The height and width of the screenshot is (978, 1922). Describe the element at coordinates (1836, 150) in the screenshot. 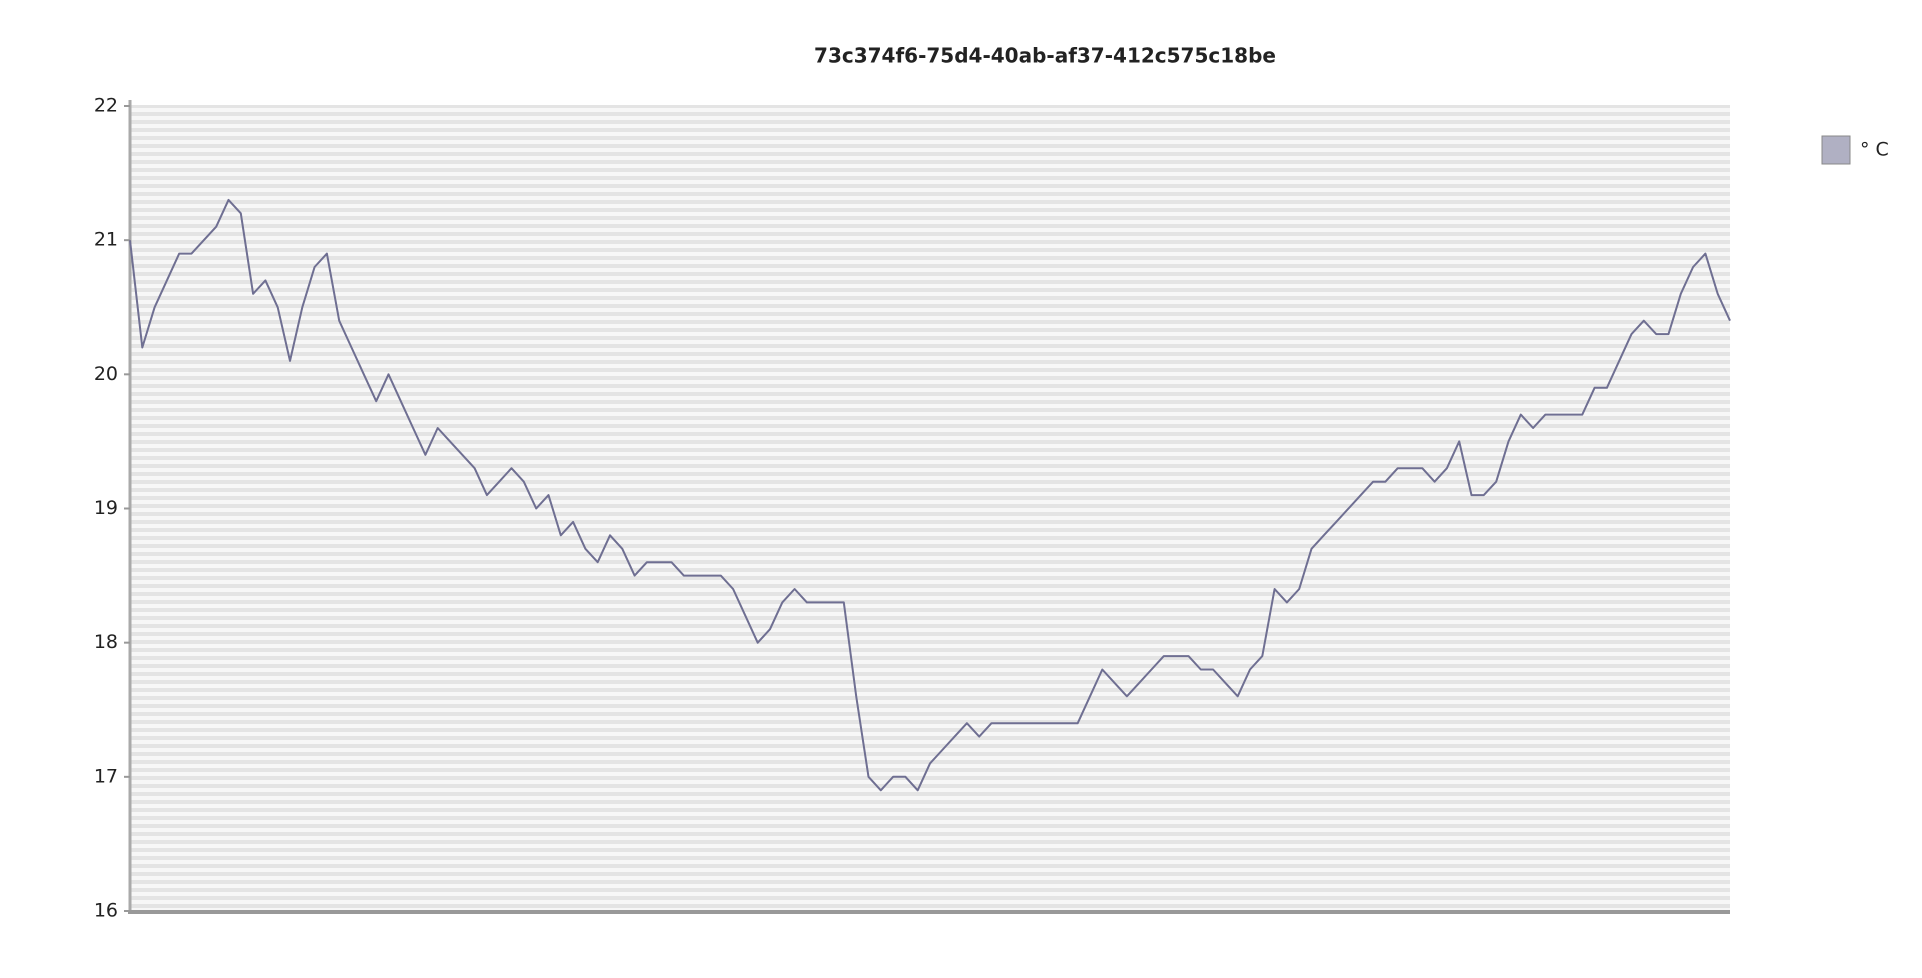

I see `legend-swatch` at that location.